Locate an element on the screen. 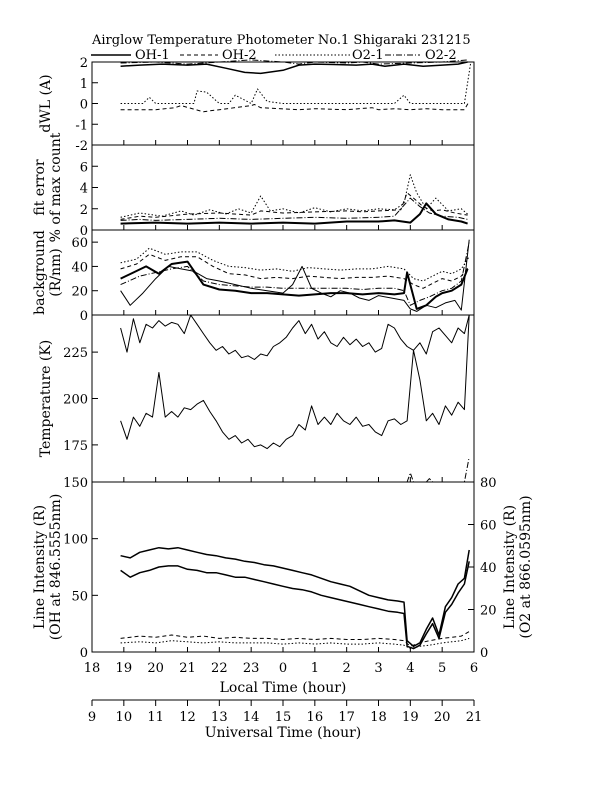  x-ut-tick-label-8: 17 is located at coordinates (346, 717).